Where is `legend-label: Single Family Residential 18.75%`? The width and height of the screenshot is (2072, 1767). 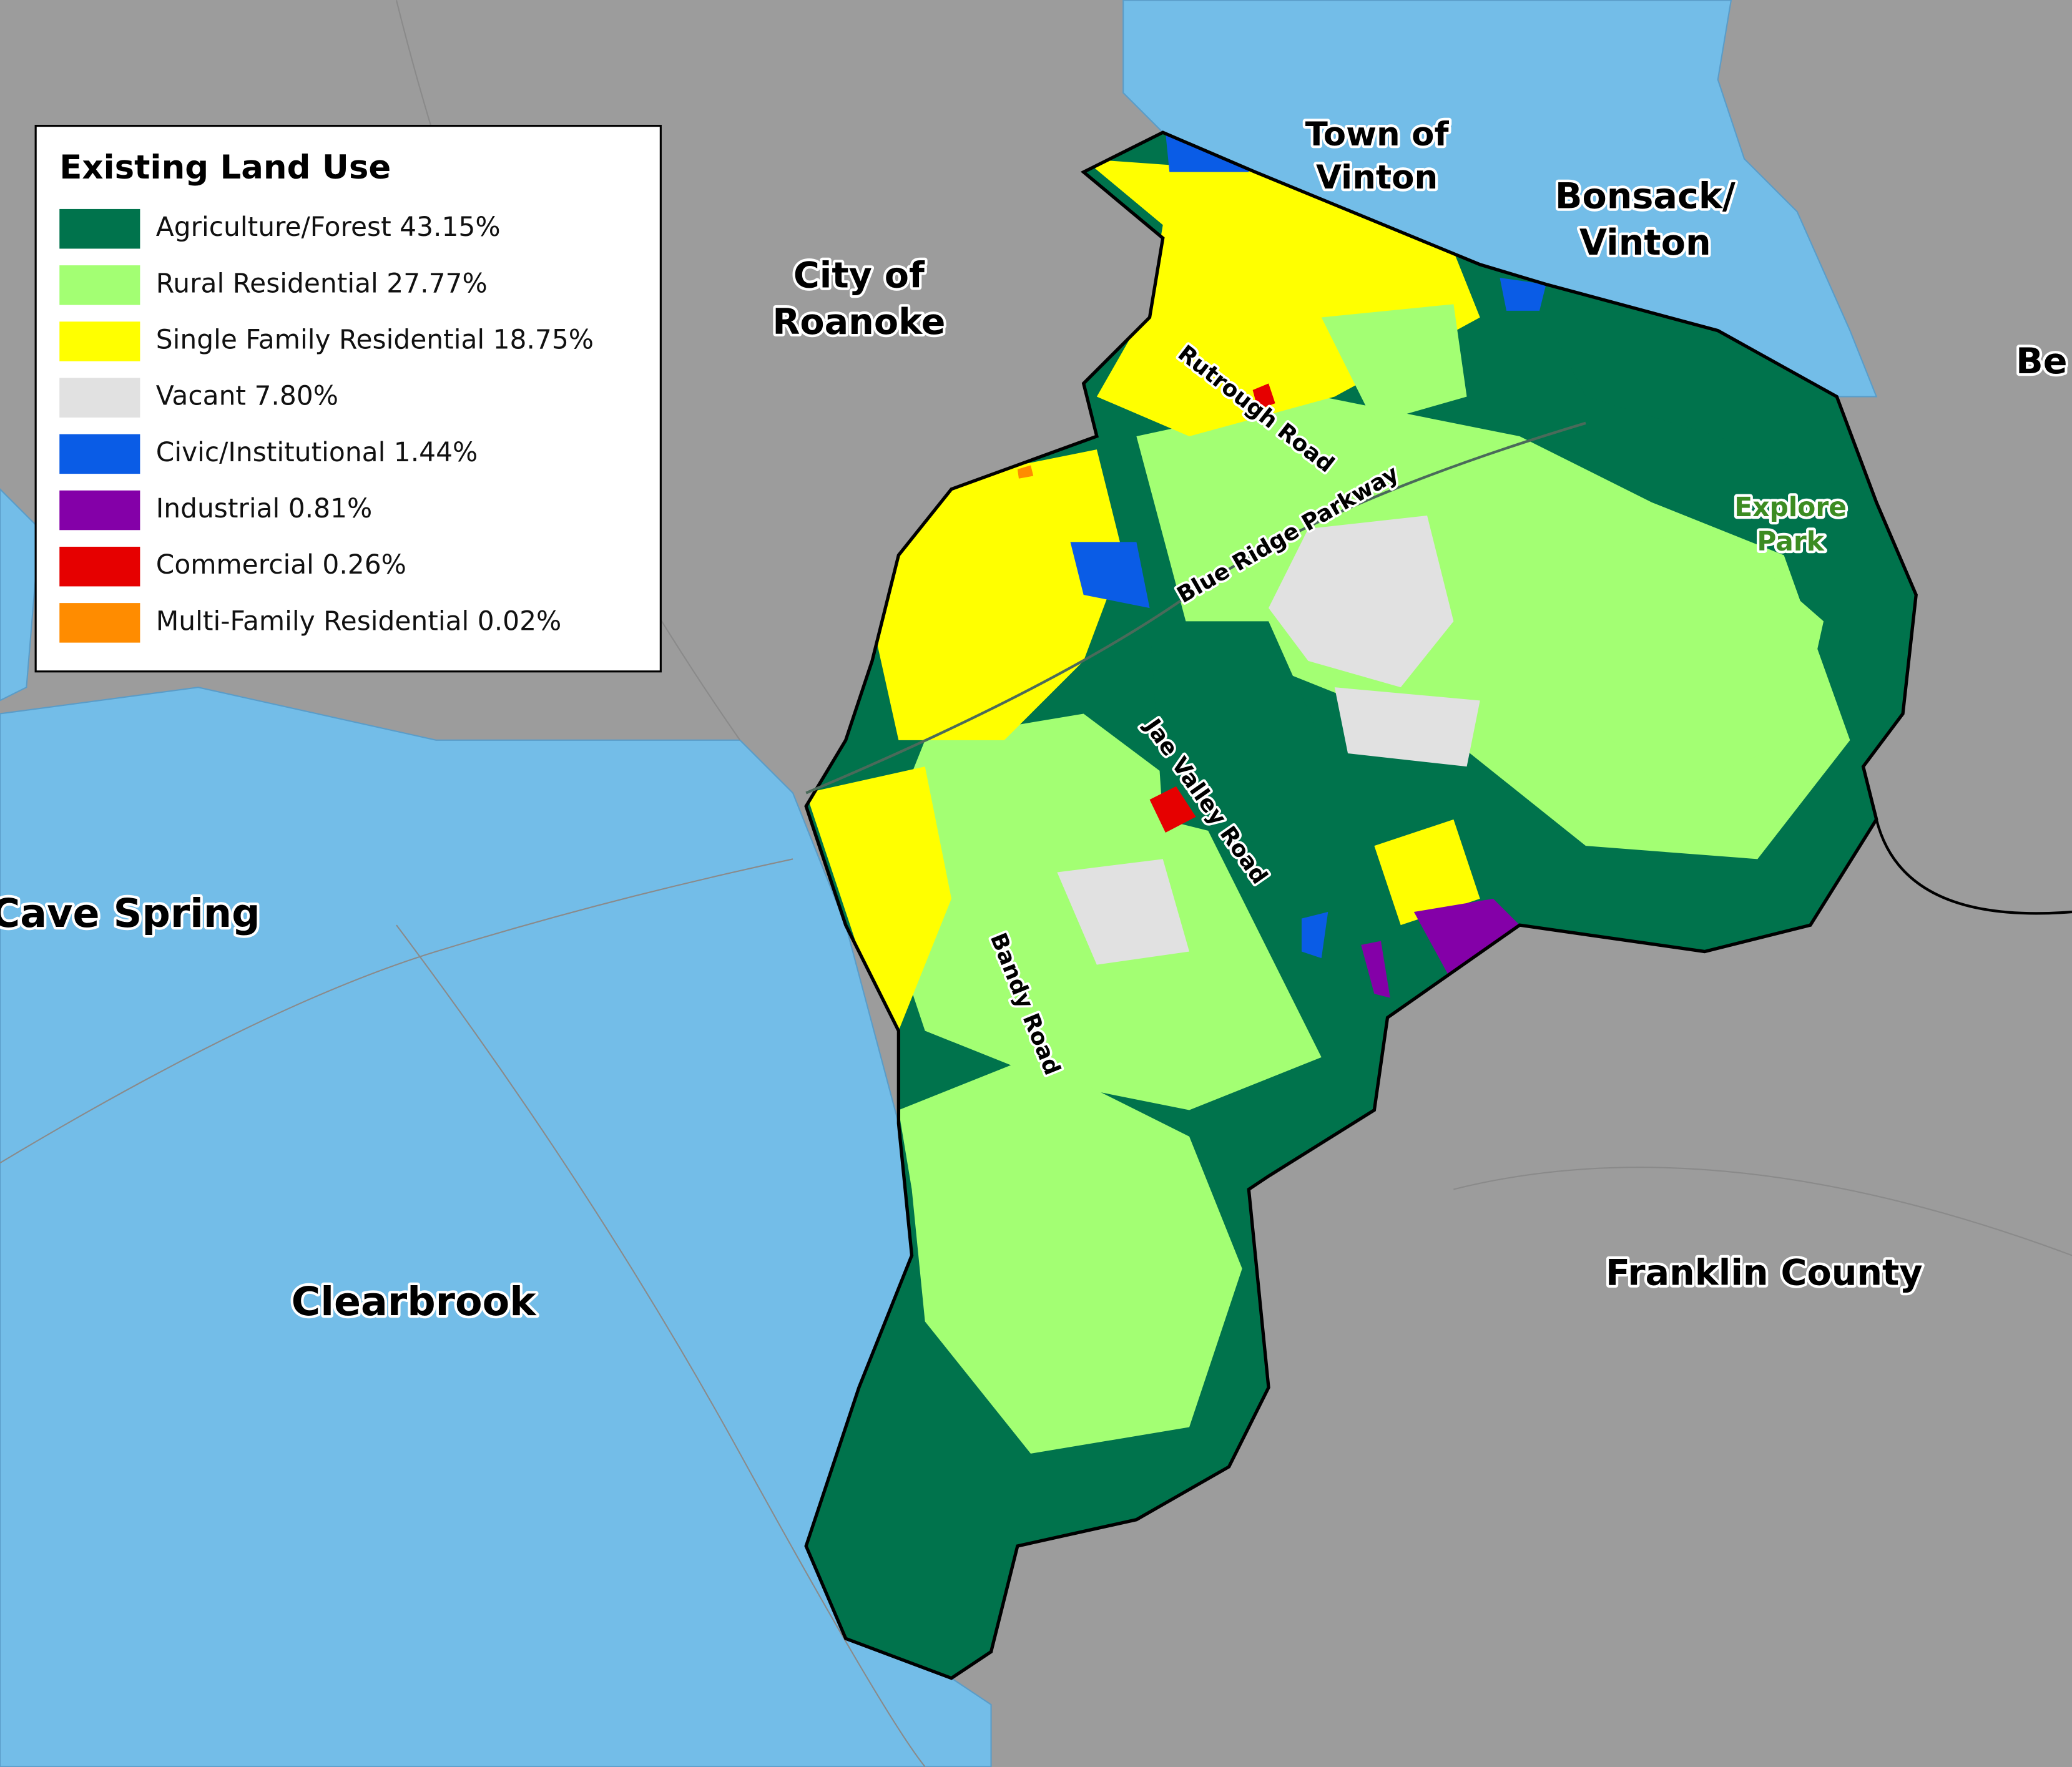 legend-label: Single Family Residential 18.75% is located at coordinates (375, 340).